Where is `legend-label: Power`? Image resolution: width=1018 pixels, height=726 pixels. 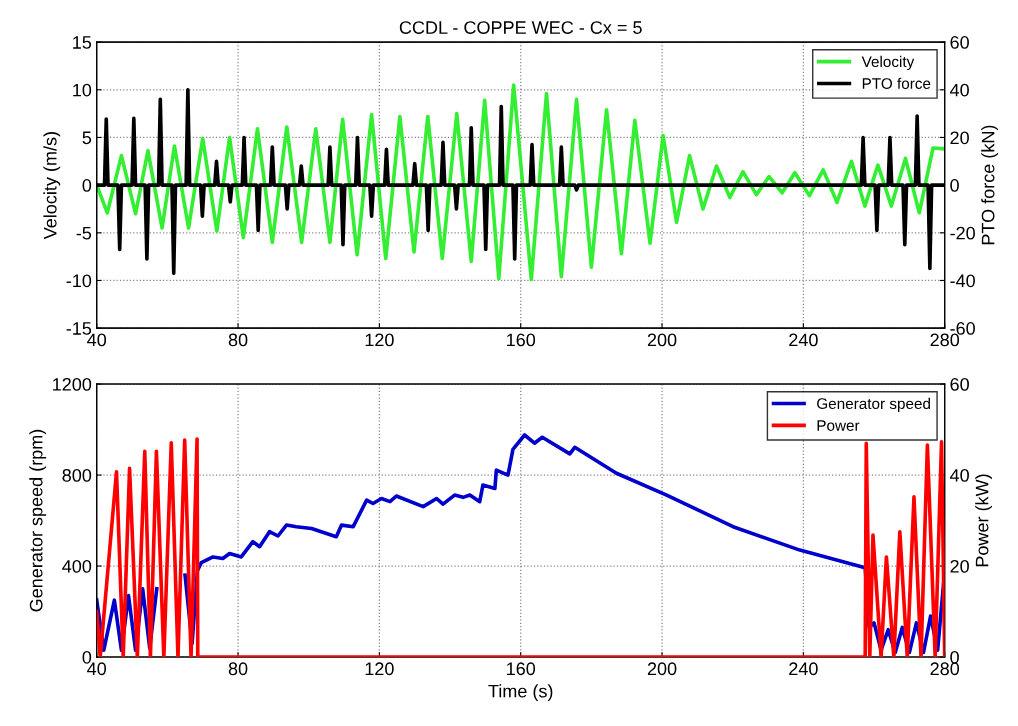
legend-label: Power is located at coordinates (838, 425).